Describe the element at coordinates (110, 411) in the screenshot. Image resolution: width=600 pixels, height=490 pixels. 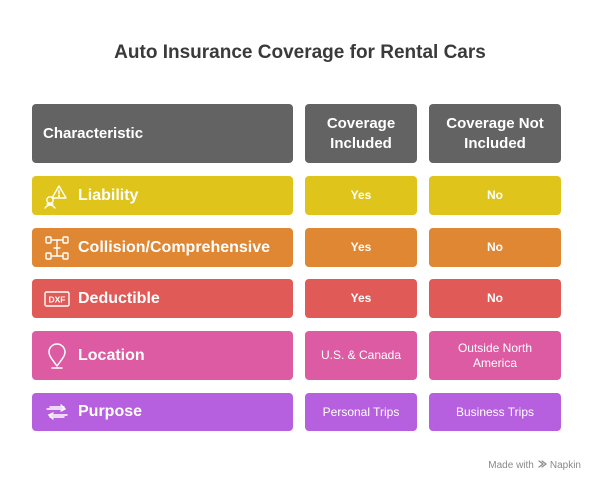
I see `row-label-purpose: Purpose` at that location.